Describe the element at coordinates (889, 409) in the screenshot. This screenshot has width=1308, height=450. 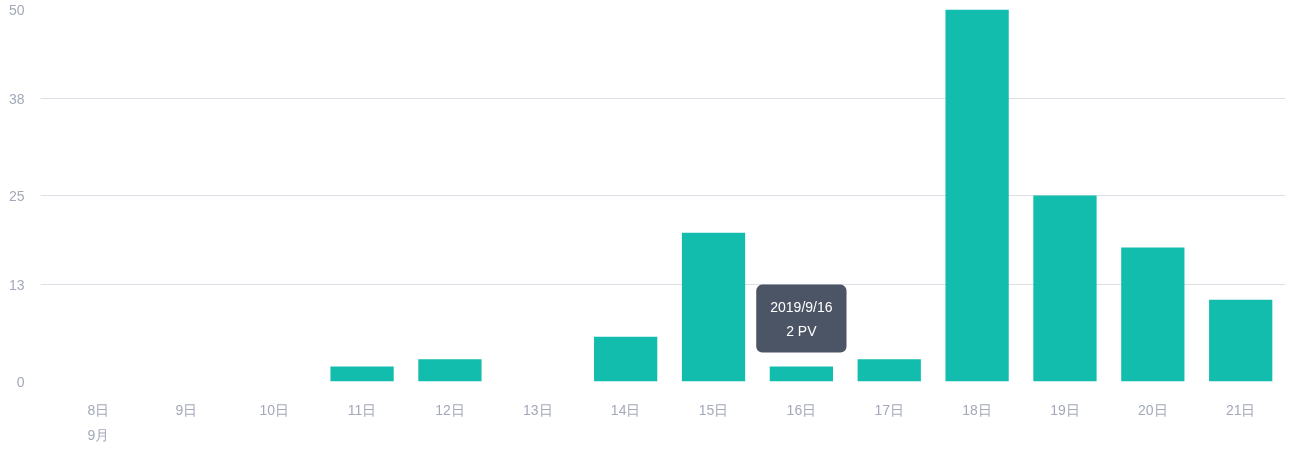
I see `x-tick-label: 17日` at that location.